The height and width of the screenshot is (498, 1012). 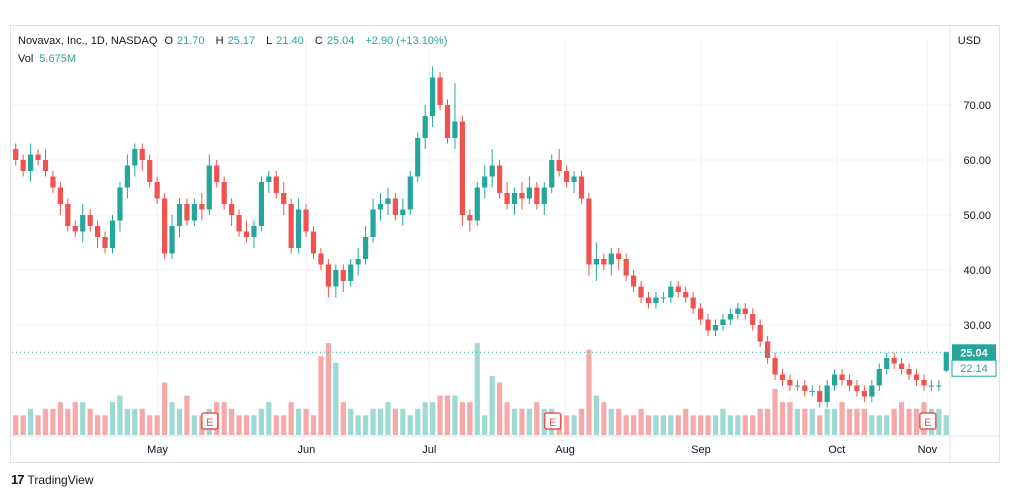 I want to click on tradingview-footer: 17 TradingView, so click(x=52, y=479).